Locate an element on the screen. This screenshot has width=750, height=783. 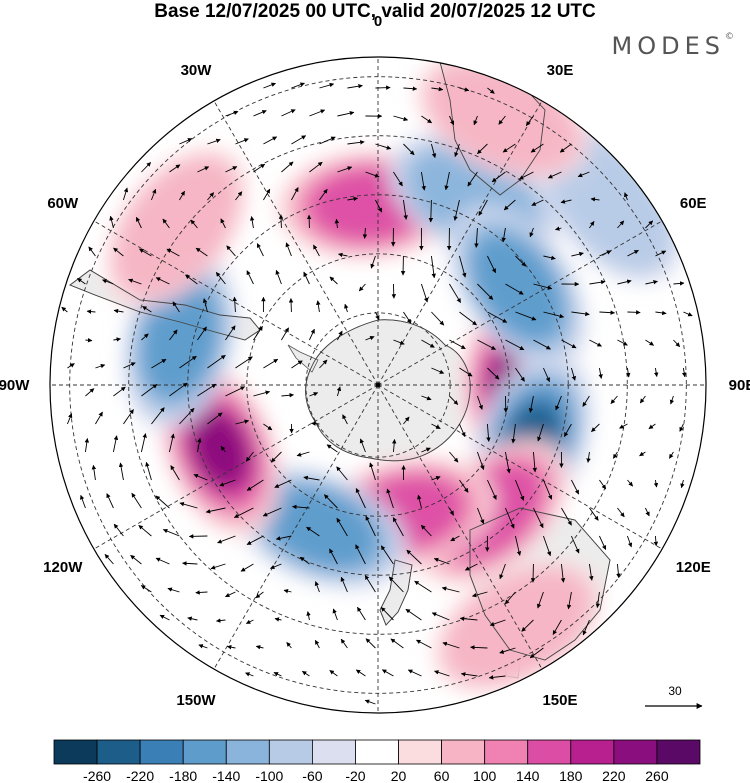
anomaly-center is located at coordinates (517, 287).